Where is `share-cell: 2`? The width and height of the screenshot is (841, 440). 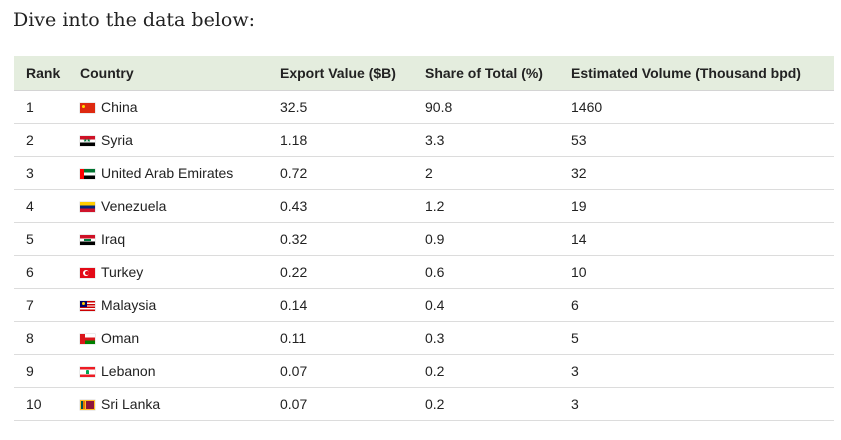 share-cell: 2 is located at coordinates (498, 173).